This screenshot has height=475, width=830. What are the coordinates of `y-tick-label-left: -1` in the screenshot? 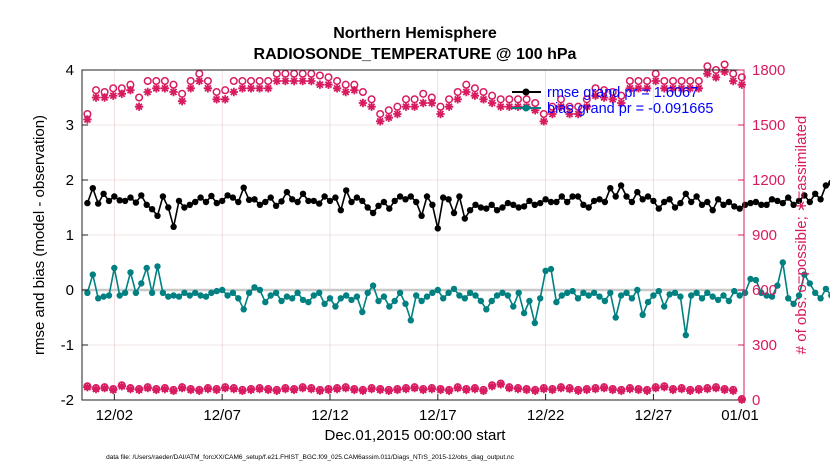 It's located at (67, 345).